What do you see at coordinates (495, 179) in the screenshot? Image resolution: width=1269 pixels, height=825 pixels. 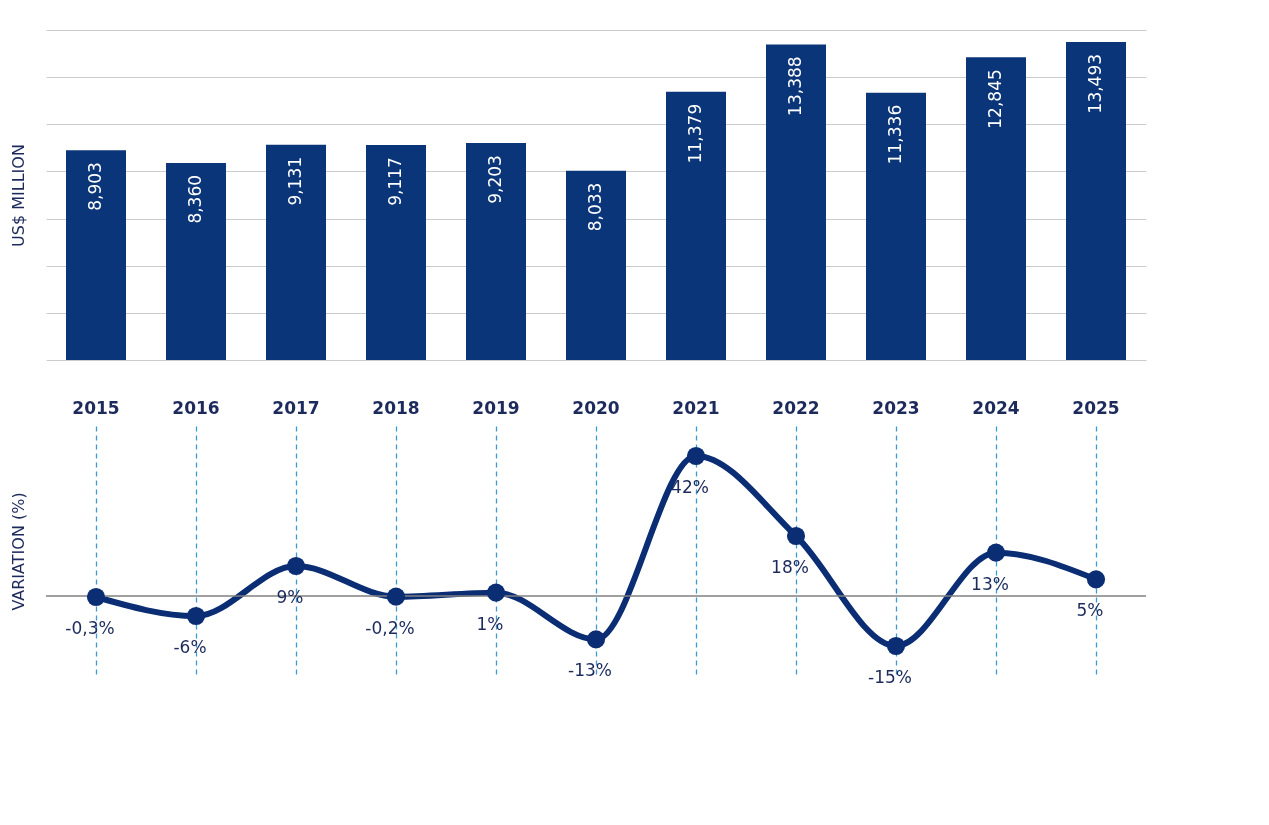 I see `data-label: 9,203` at bounding box center [495, 179].